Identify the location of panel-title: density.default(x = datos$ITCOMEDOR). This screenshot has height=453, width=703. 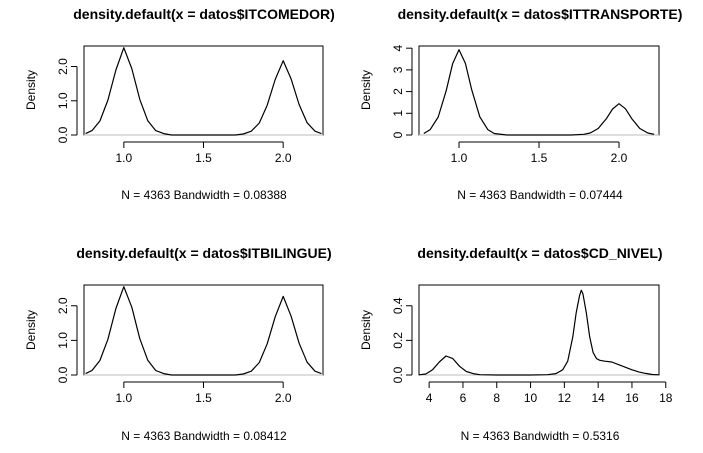
(204, 14).